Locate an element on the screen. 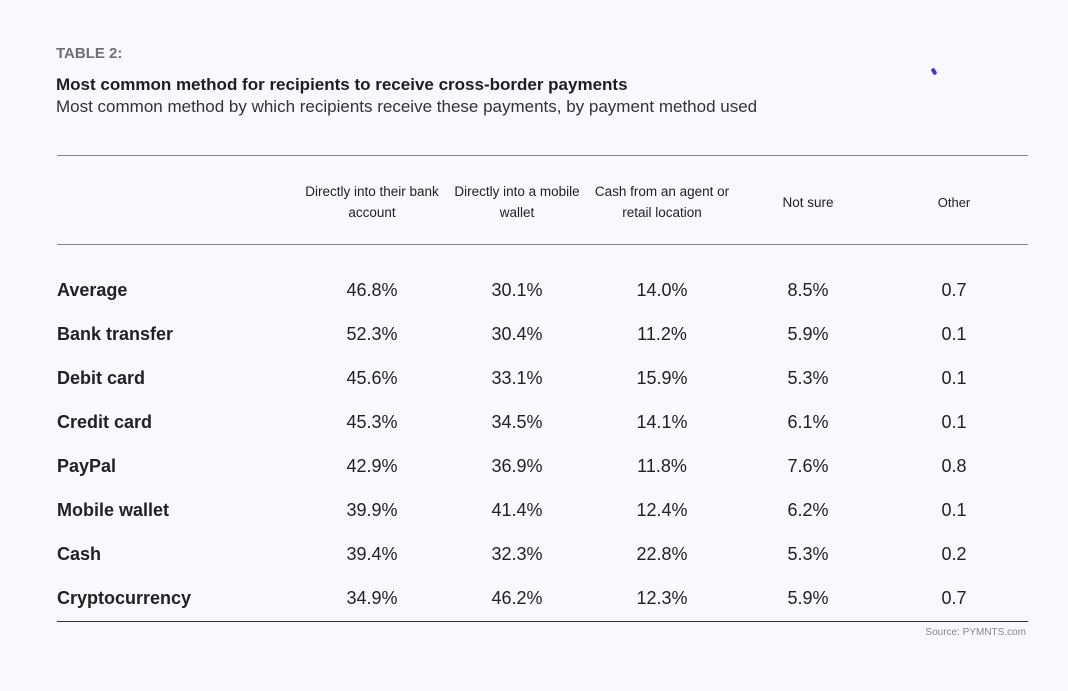  row-label: Credit card is located at coordinates (105, 422).